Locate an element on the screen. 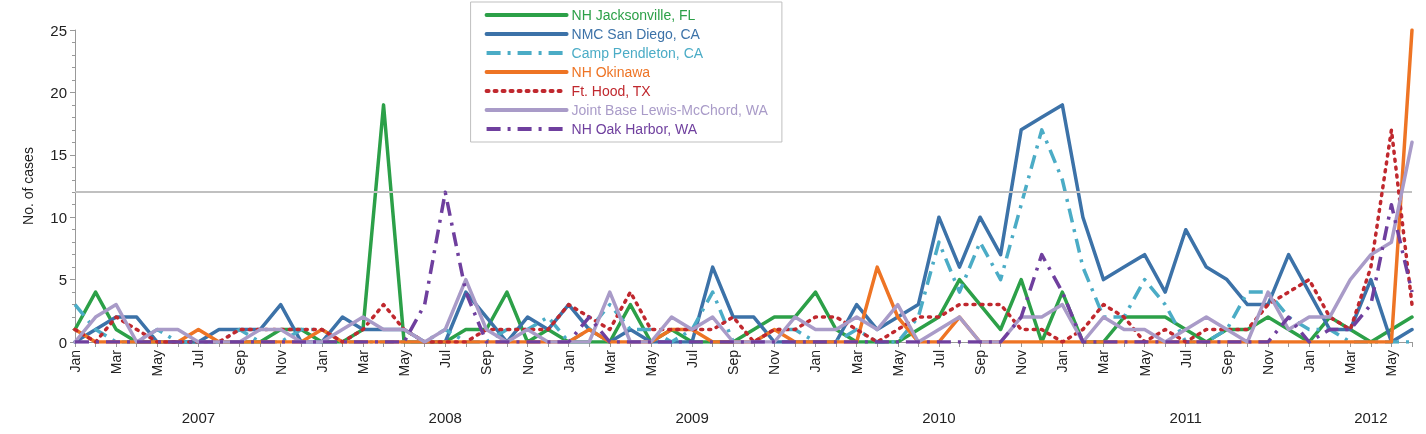  y-tick-label: 10 is located at coordinates (58, 217).